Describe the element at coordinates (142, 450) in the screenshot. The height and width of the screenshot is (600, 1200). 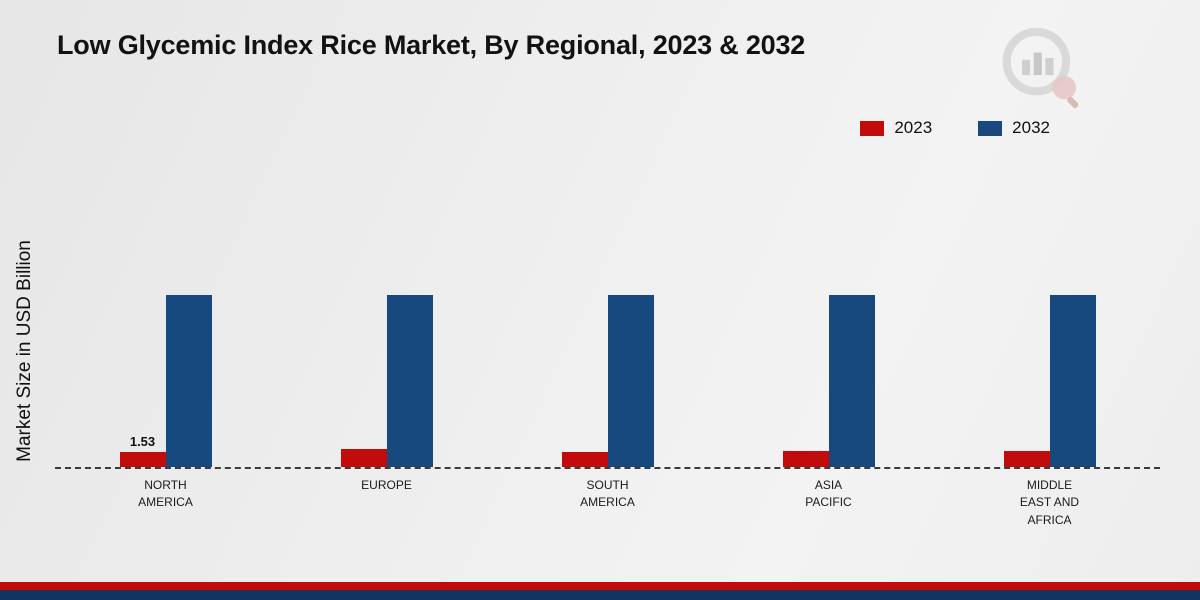
I see `bar-wrap: 1.53` at that location.